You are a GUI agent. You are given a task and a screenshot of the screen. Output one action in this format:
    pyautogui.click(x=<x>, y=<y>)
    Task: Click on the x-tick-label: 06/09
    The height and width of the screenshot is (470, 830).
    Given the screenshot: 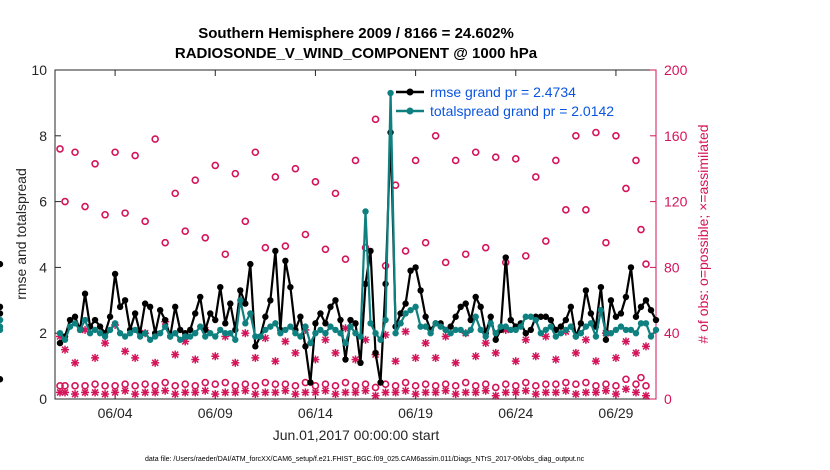 What is the action you would take?
    pyautogui.click(x=215, y=413)
    